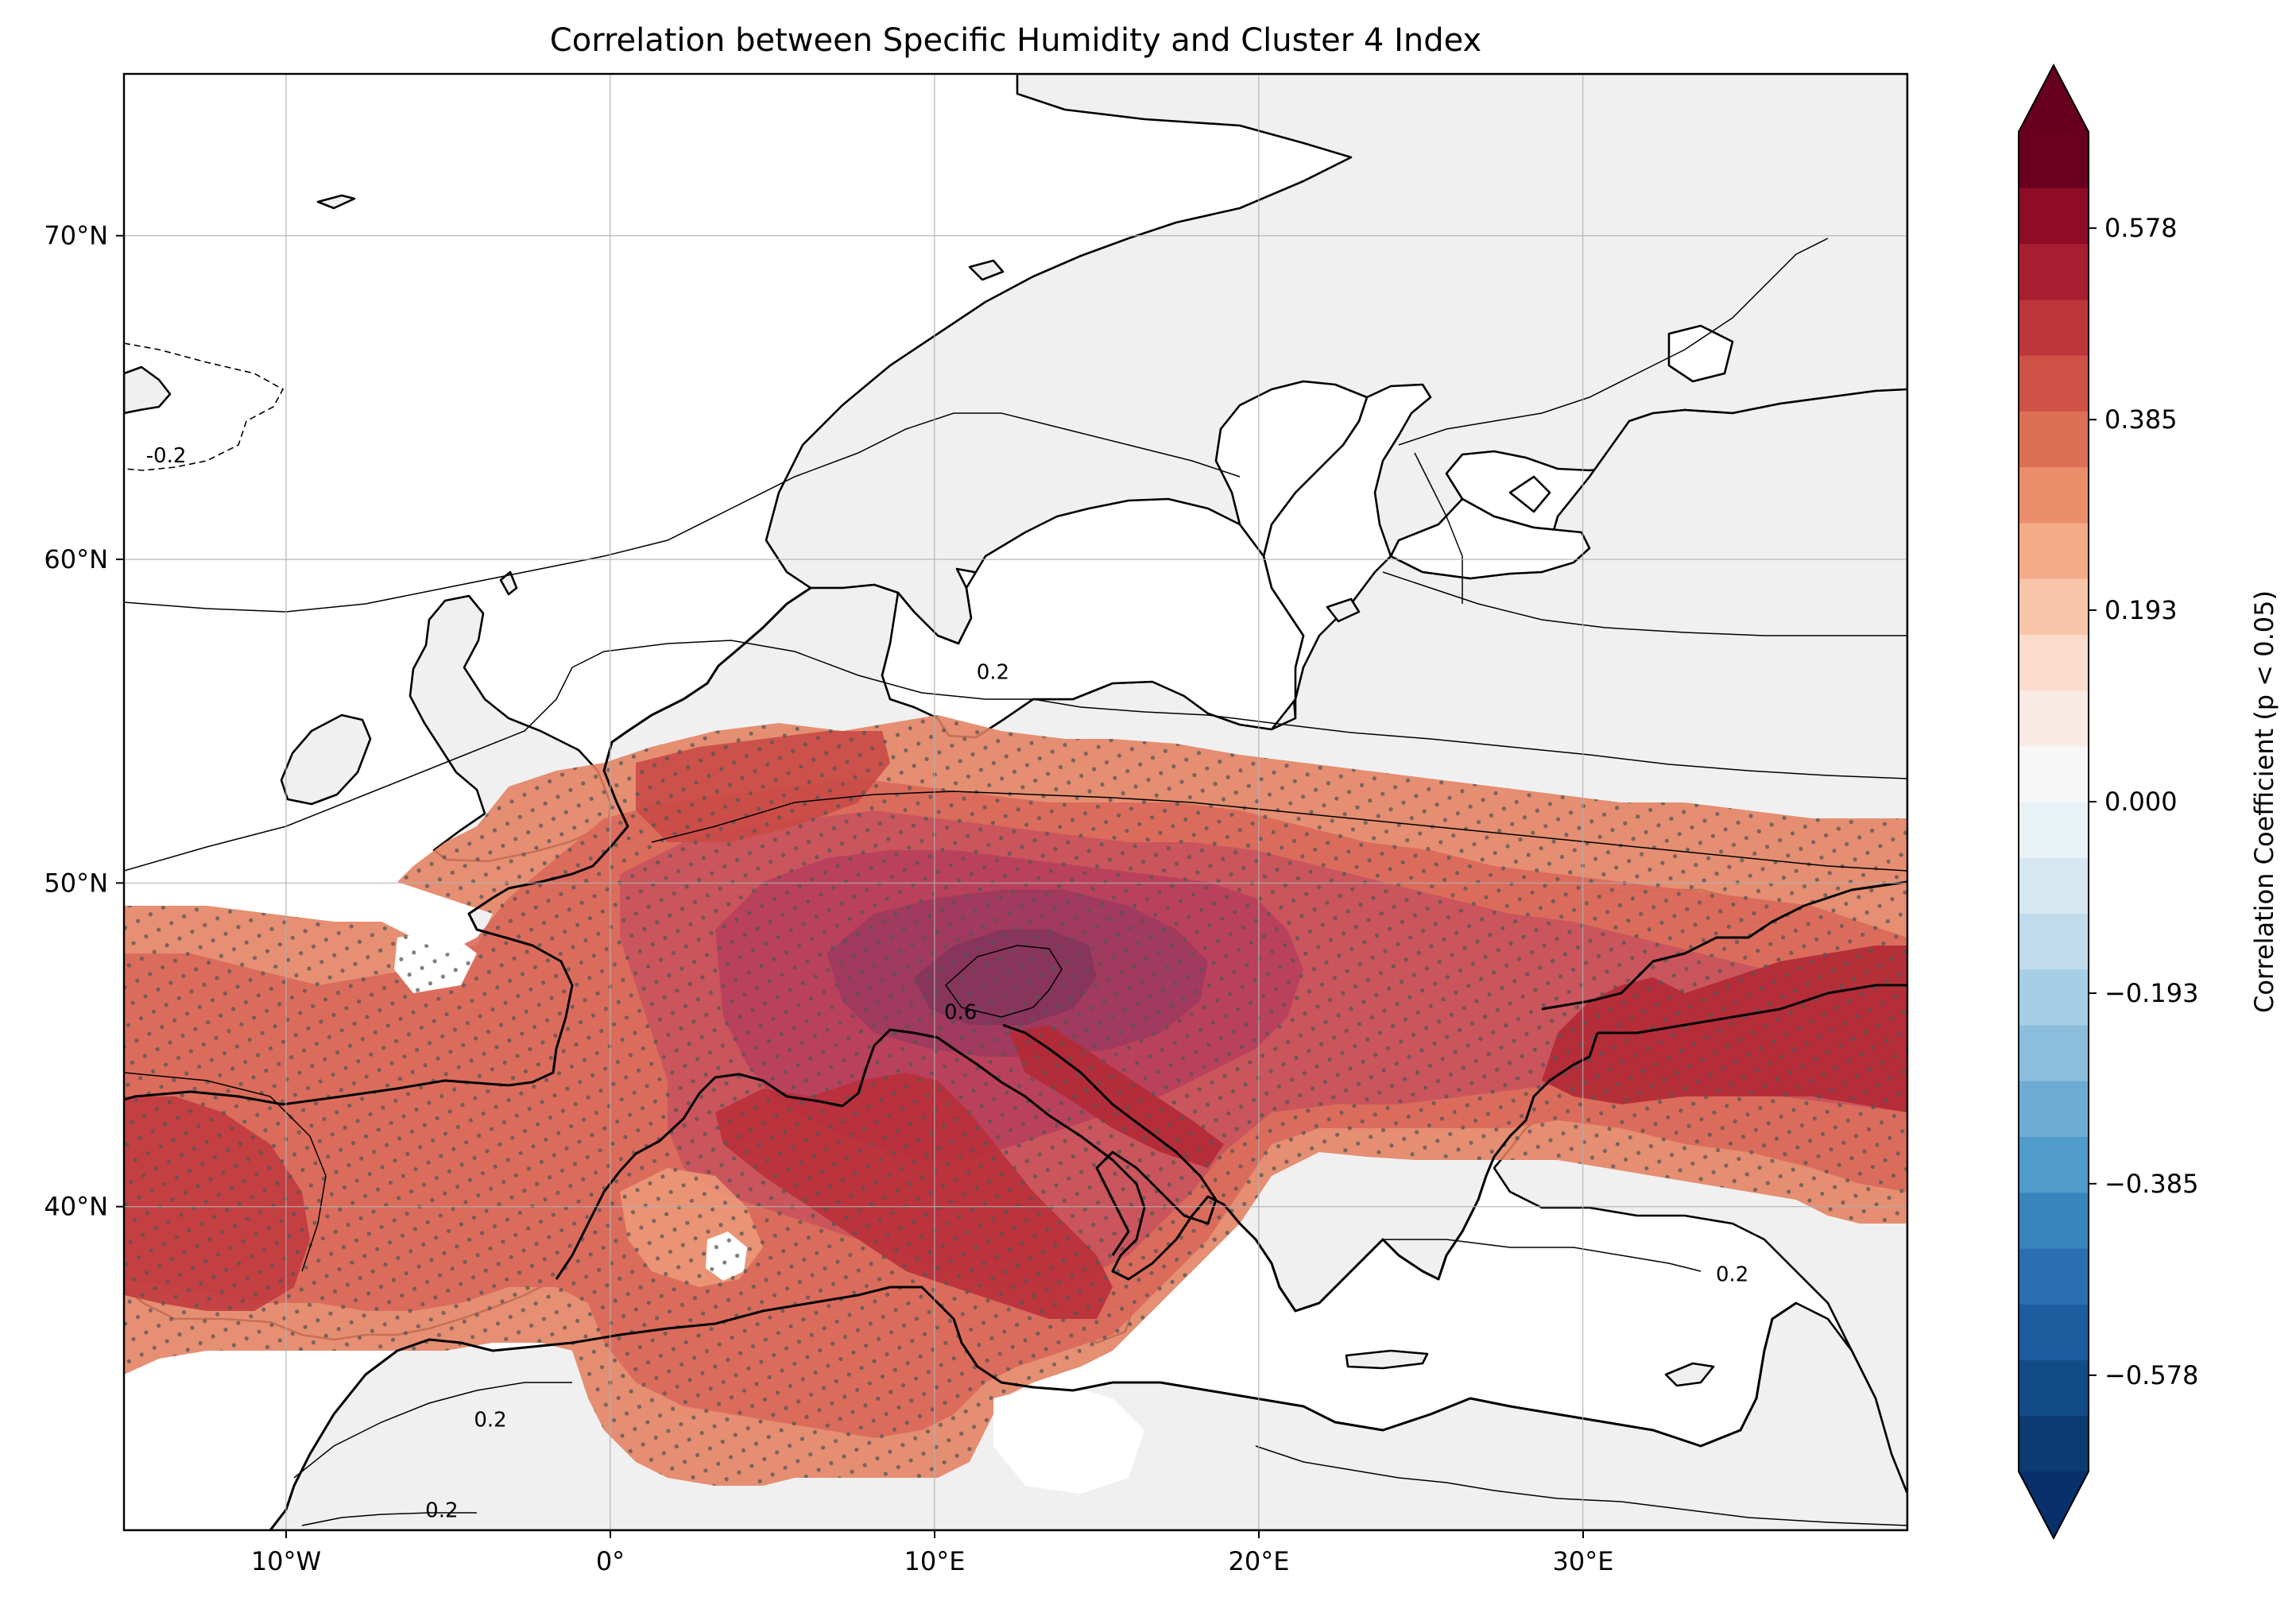 The height and width of the screenshot is (1597, 2296). What do you see at coordinates (76, 559) in the screenshot?
I see `y-tick-label: 60°N` at bounding box center [76, 559].